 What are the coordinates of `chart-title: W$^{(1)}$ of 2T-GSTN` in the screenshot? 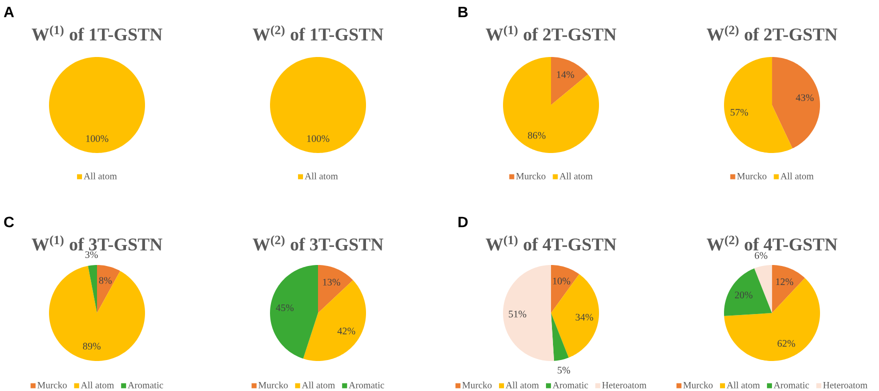 It's located at (551, 33).